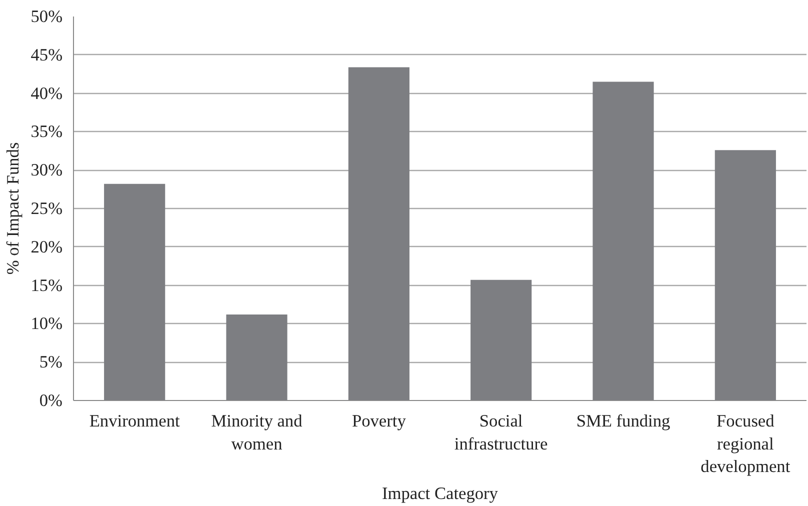  I want to click on y-tick-label: 50%, so click(46, 16).